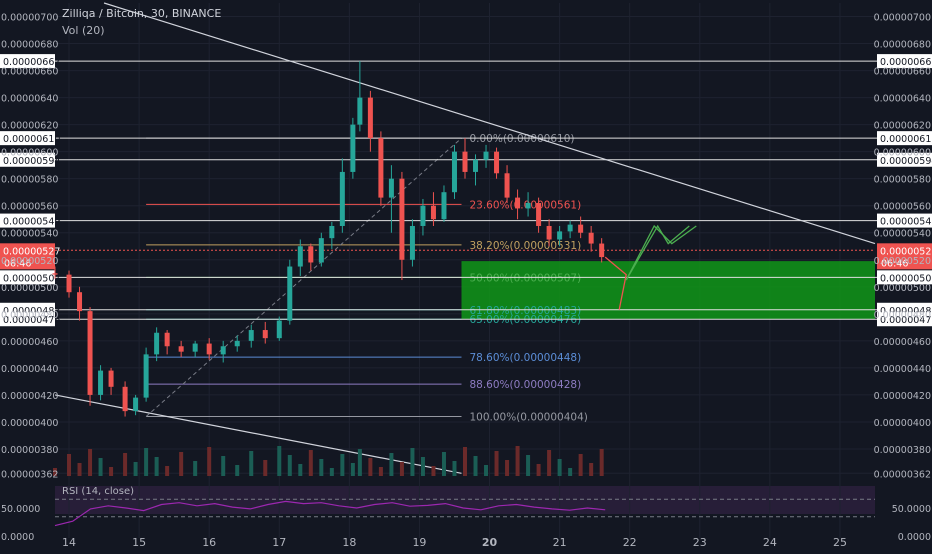 The image size is (932, 554). What do you see at coordinates (83, 30) in the screenshot?
I see `volume-label: Vol (20)` at bounding box center [83, 30].